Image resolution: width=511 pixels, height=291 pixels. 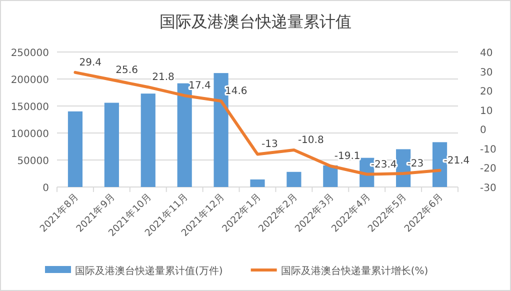 I want to click on y2-tick-label: -10, so click(x=488, y=150).